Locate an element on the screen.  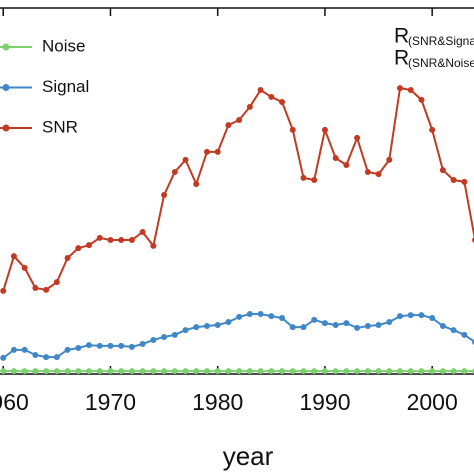
x-axis-label: year is located at coordinates (248, 456).